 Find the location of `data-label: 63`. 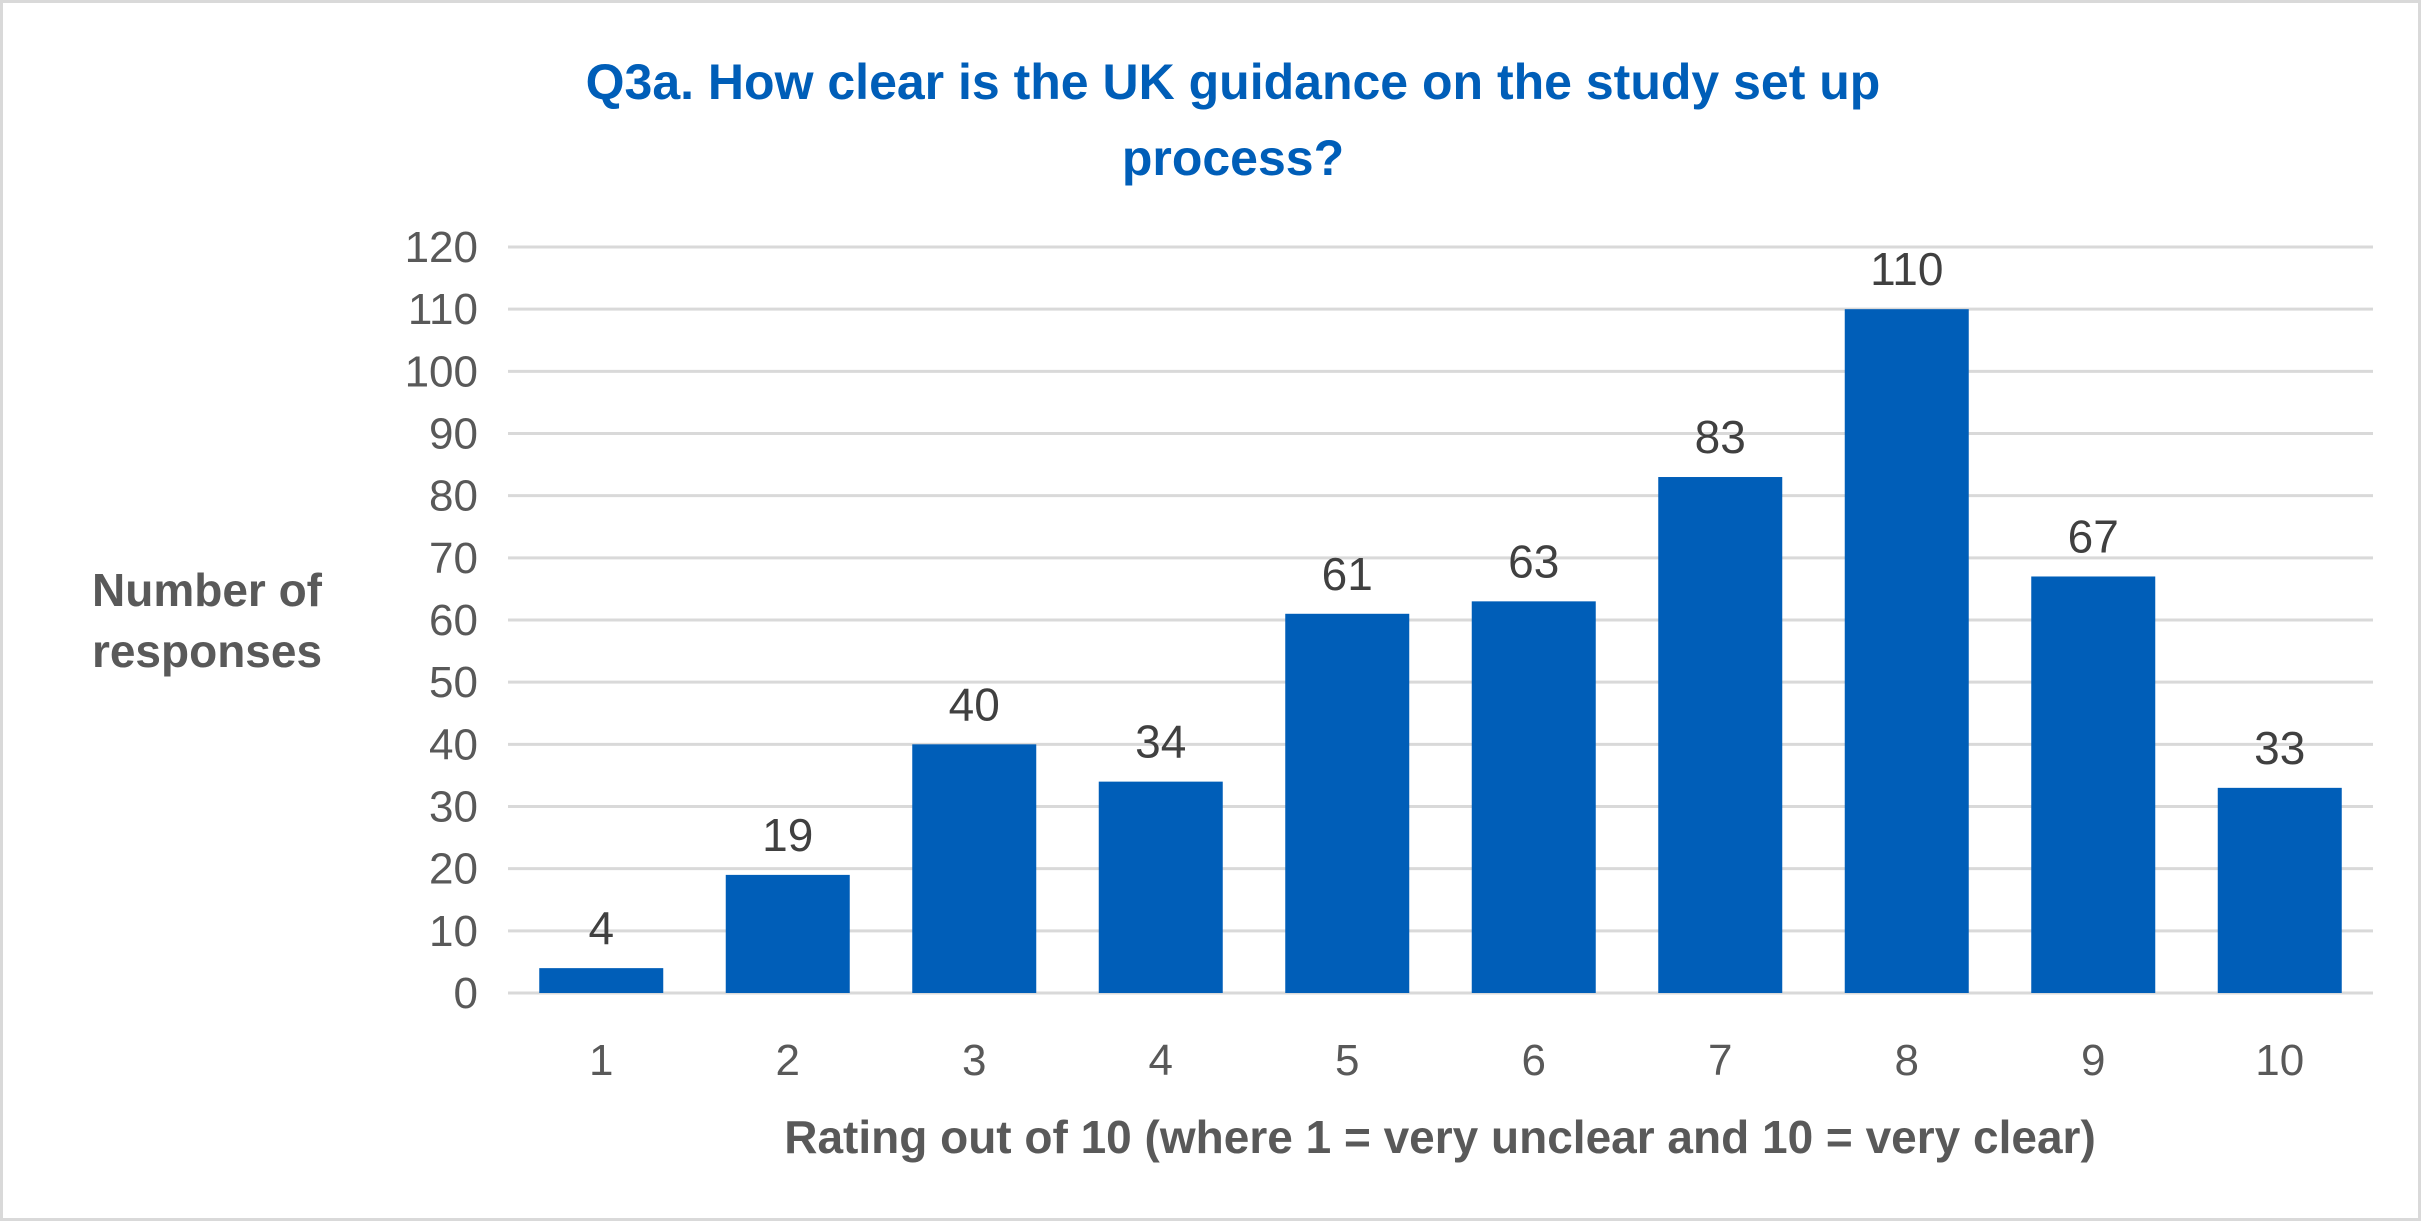

data-label: 63 is located at coordinates (1533, 561).